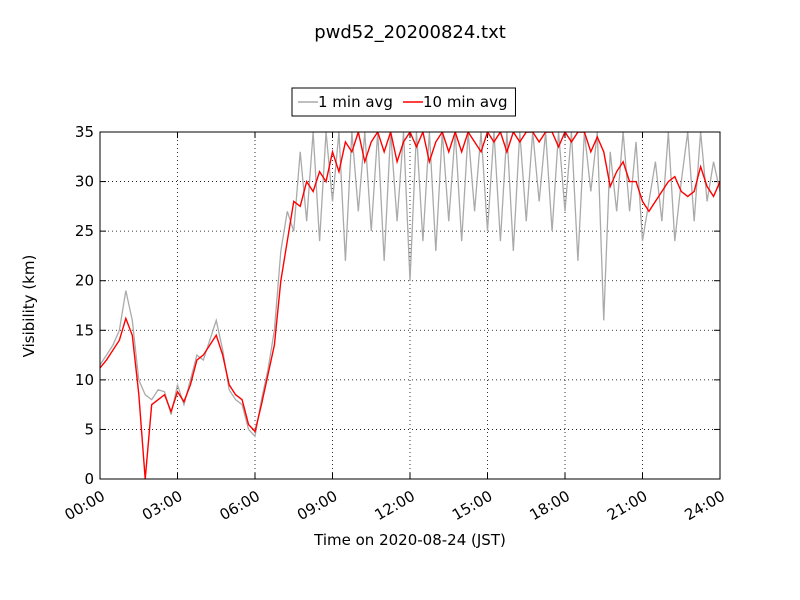  I want to click on legend: 1 min avg 10 min avg, so click(403, 102).